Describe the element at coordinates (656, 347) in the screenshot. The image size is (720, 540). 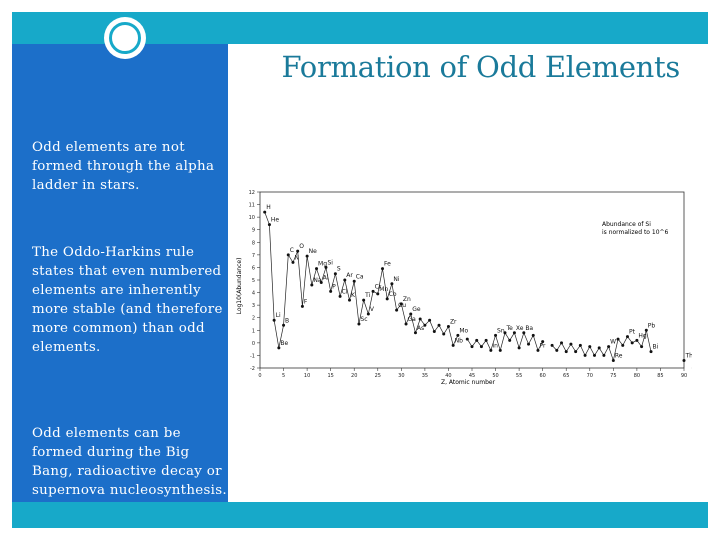
I see `element-label: Bi` at that location.